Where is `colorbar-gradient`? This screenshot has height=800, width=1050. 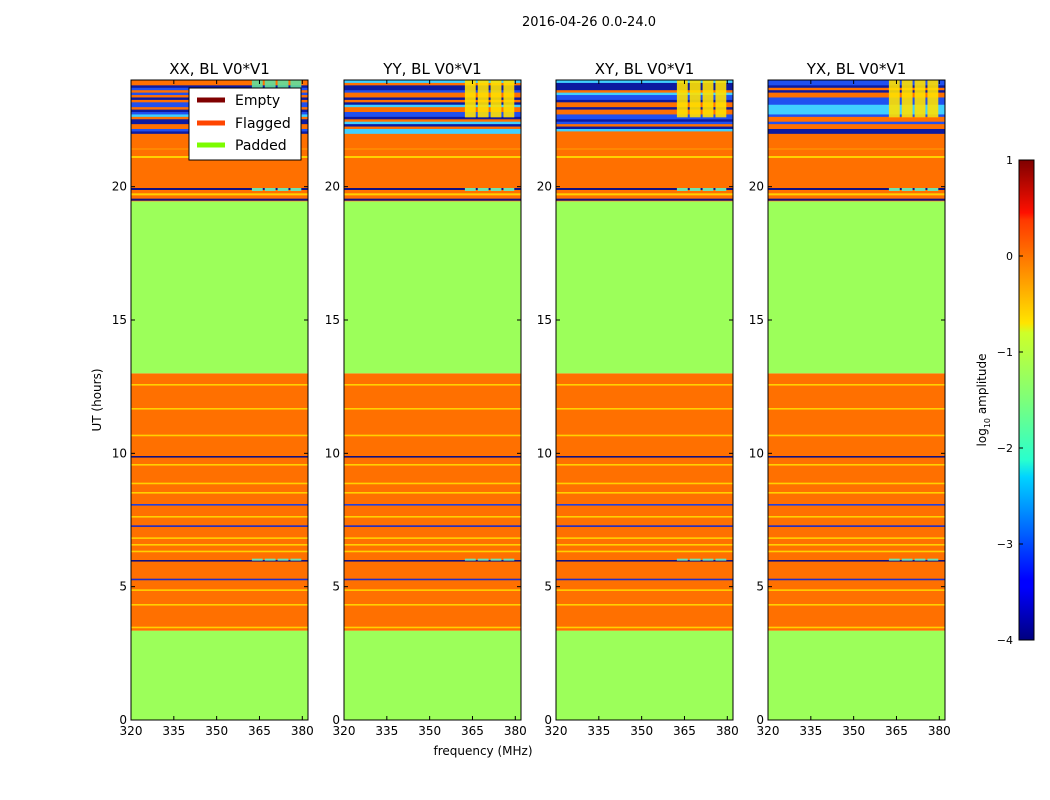 colorbar-gradient is located at coordinates (1026, 400).